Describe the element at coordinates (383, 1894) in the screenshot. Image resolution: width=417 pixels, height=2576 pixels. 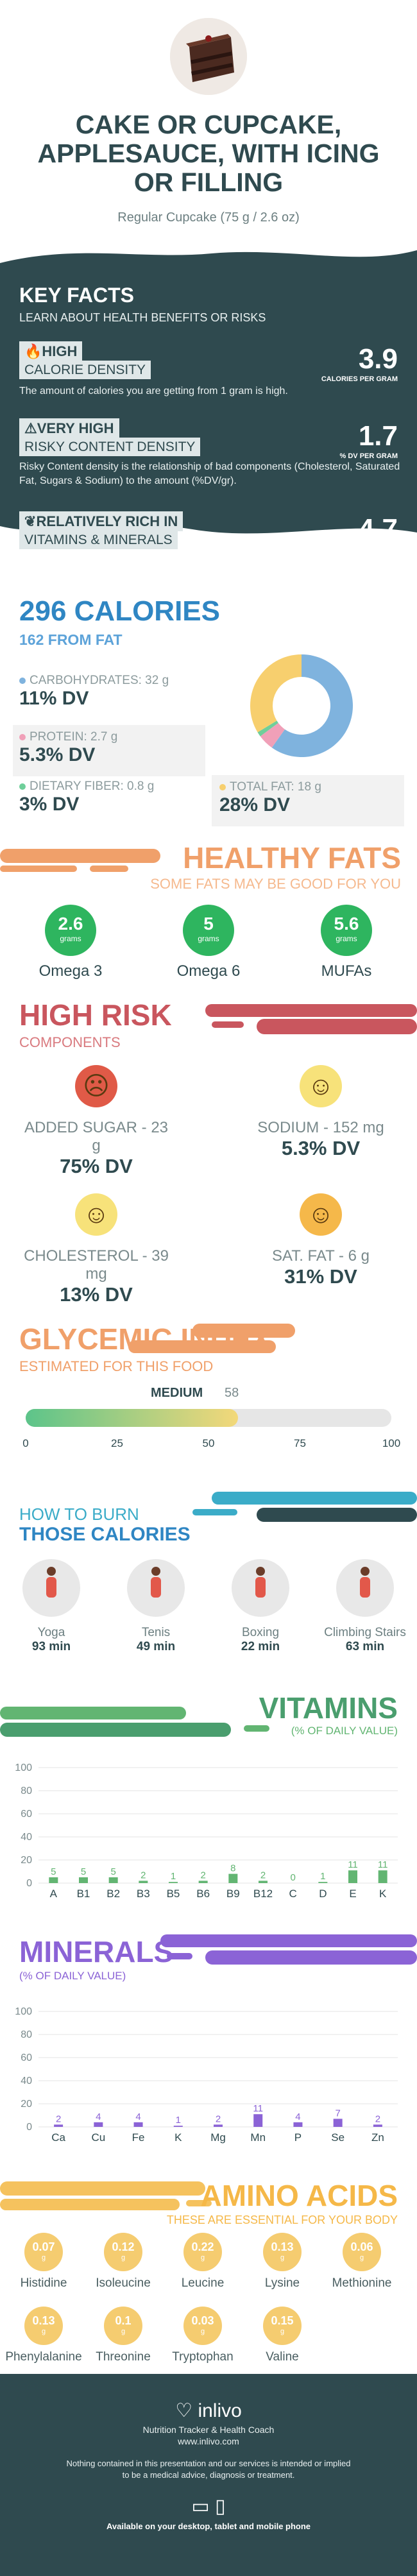
I see `vitamin-category-label: K` at that location.